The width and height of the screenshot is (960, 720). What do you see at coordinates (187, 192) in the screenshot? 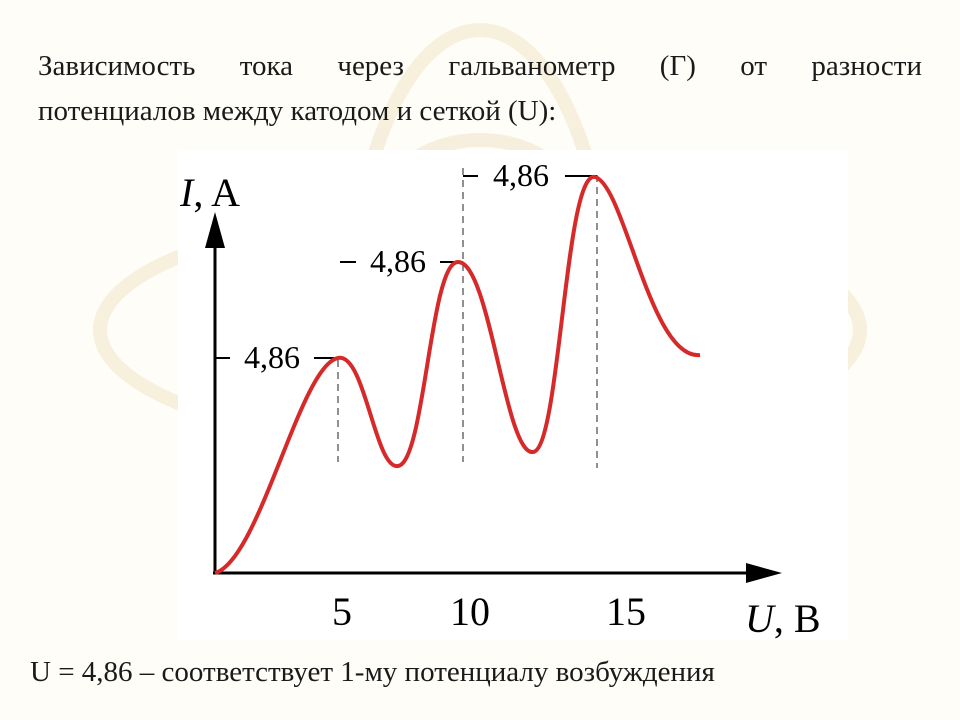
I see `y-axis-variable: I` at bounding box center [187, 192].